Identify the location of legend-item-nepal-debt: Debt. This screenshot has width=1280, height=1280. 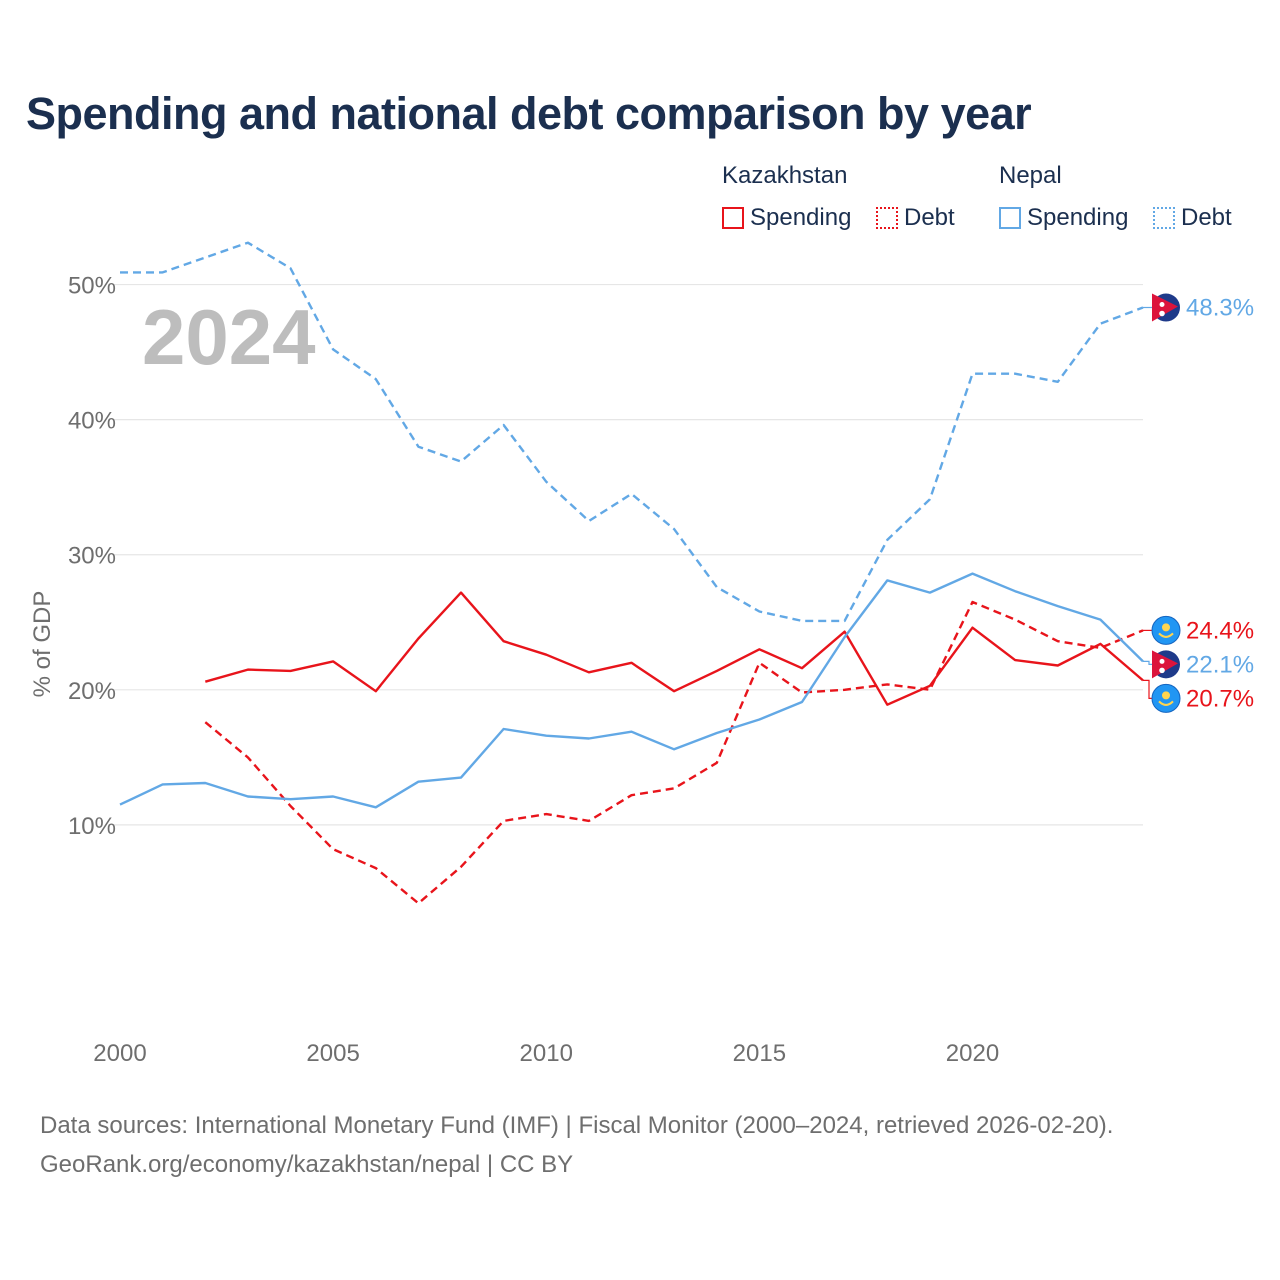
(1192, 218).